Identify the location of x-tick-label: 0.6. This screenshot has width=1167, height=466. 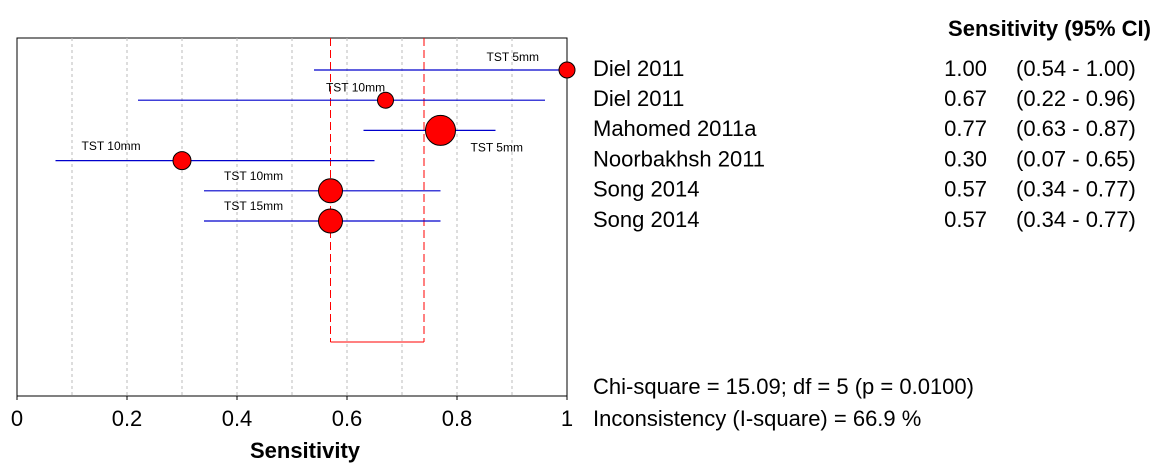
(347, 418).